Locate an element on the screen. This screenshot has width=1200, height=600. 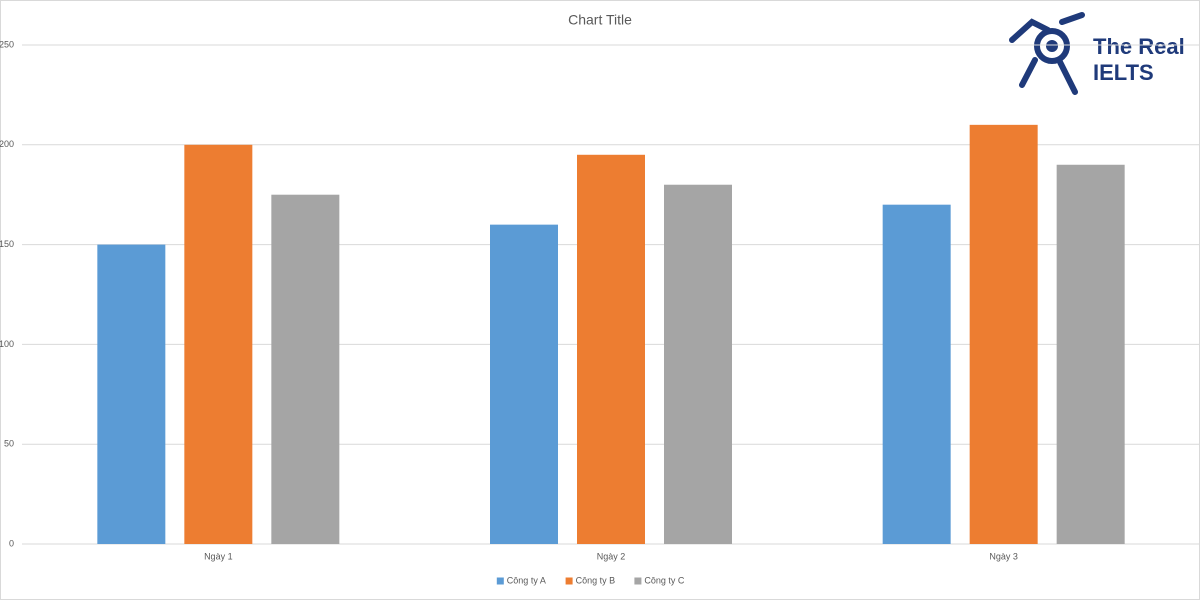
logo-text: IELTS is located at coordinates (1123, 72).